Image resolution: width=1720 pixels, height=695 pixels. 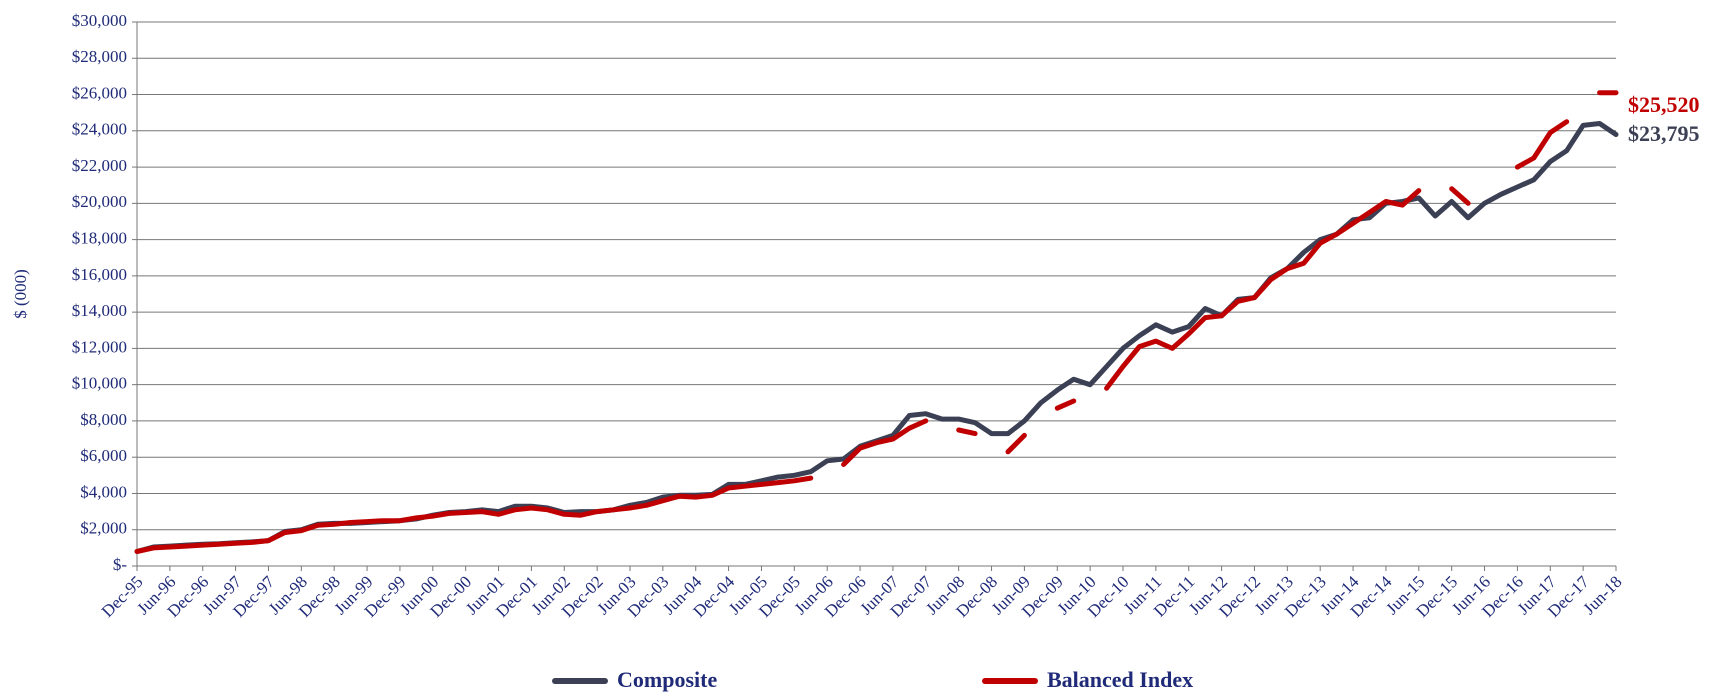 I want to click on y-tick-label: $-, so click(x=120, y=564).